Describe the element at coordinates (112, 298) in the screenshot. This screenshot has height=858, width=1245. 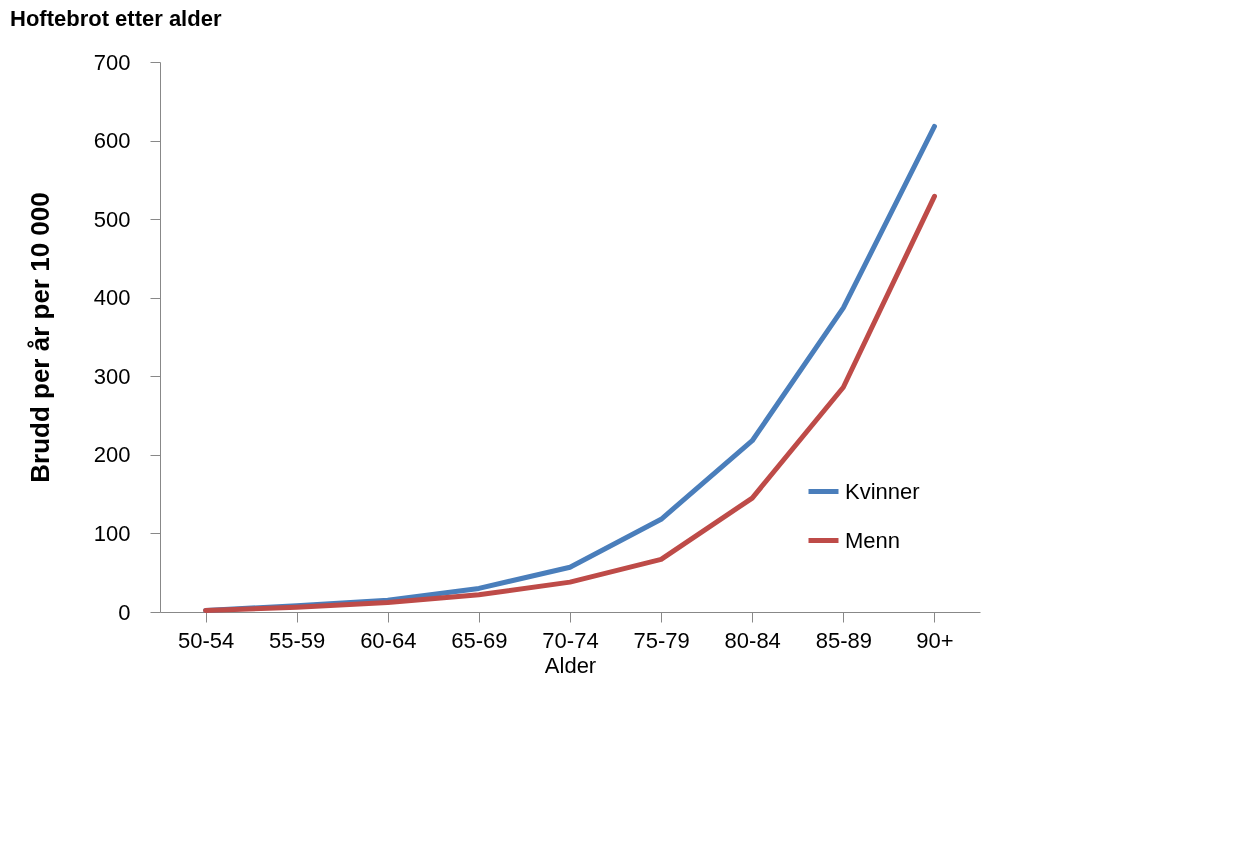
I see `y-tick-label: 400` at that location.